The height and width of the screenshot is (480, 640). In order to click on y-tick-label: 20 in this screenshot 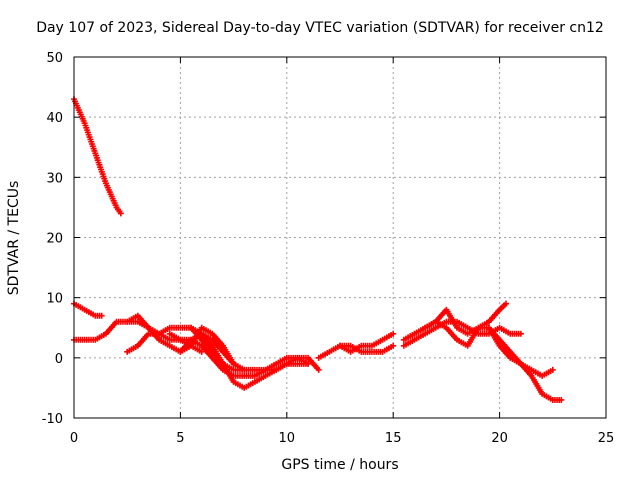, I will do `click(54, 239)`.